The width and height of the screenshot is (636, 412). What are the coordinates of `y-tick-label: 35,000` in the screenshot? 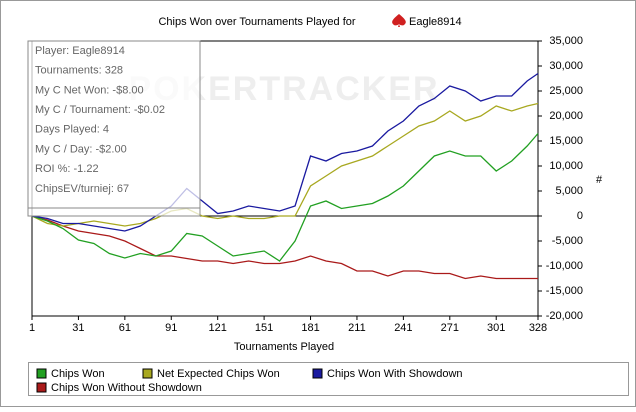 It's located at (566, 41).